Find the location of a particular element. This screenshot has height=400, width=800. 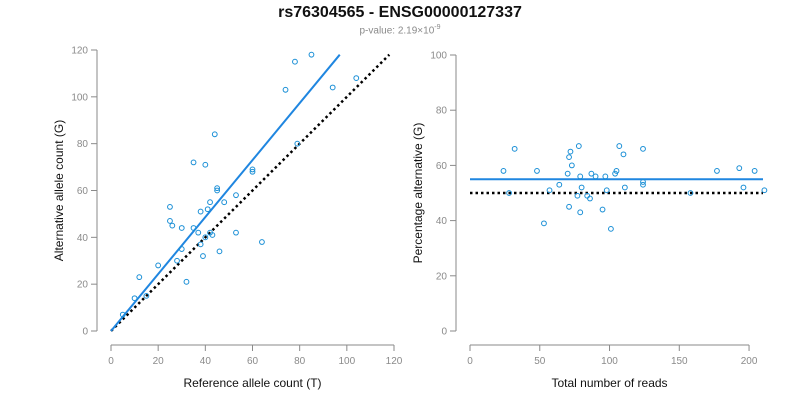

left-x-tick-label: 0 is located at coordinates (111, 361).